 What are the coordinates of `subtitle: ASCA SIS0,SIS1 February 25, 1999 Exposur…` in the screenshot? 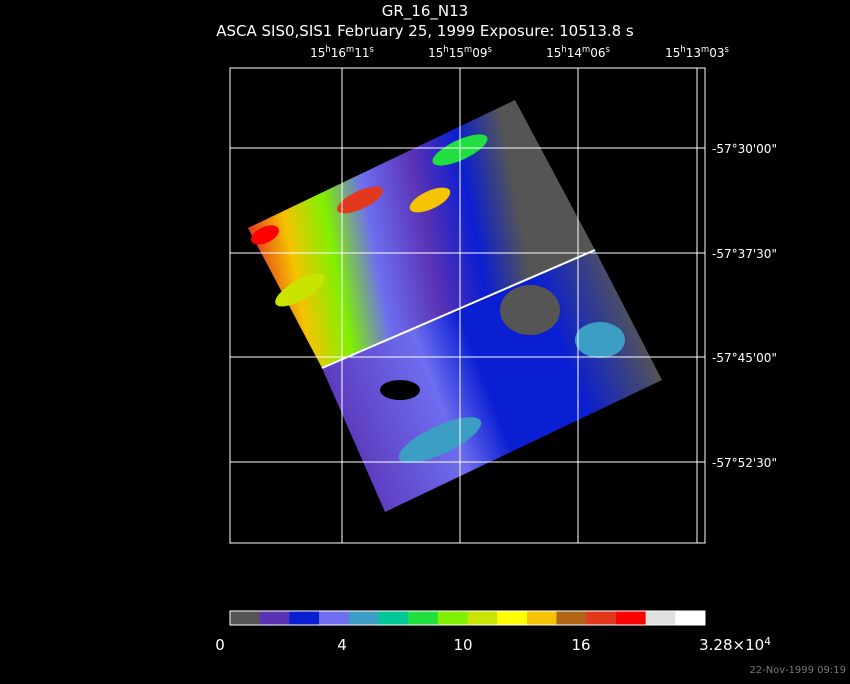 It's located at (425, 31).